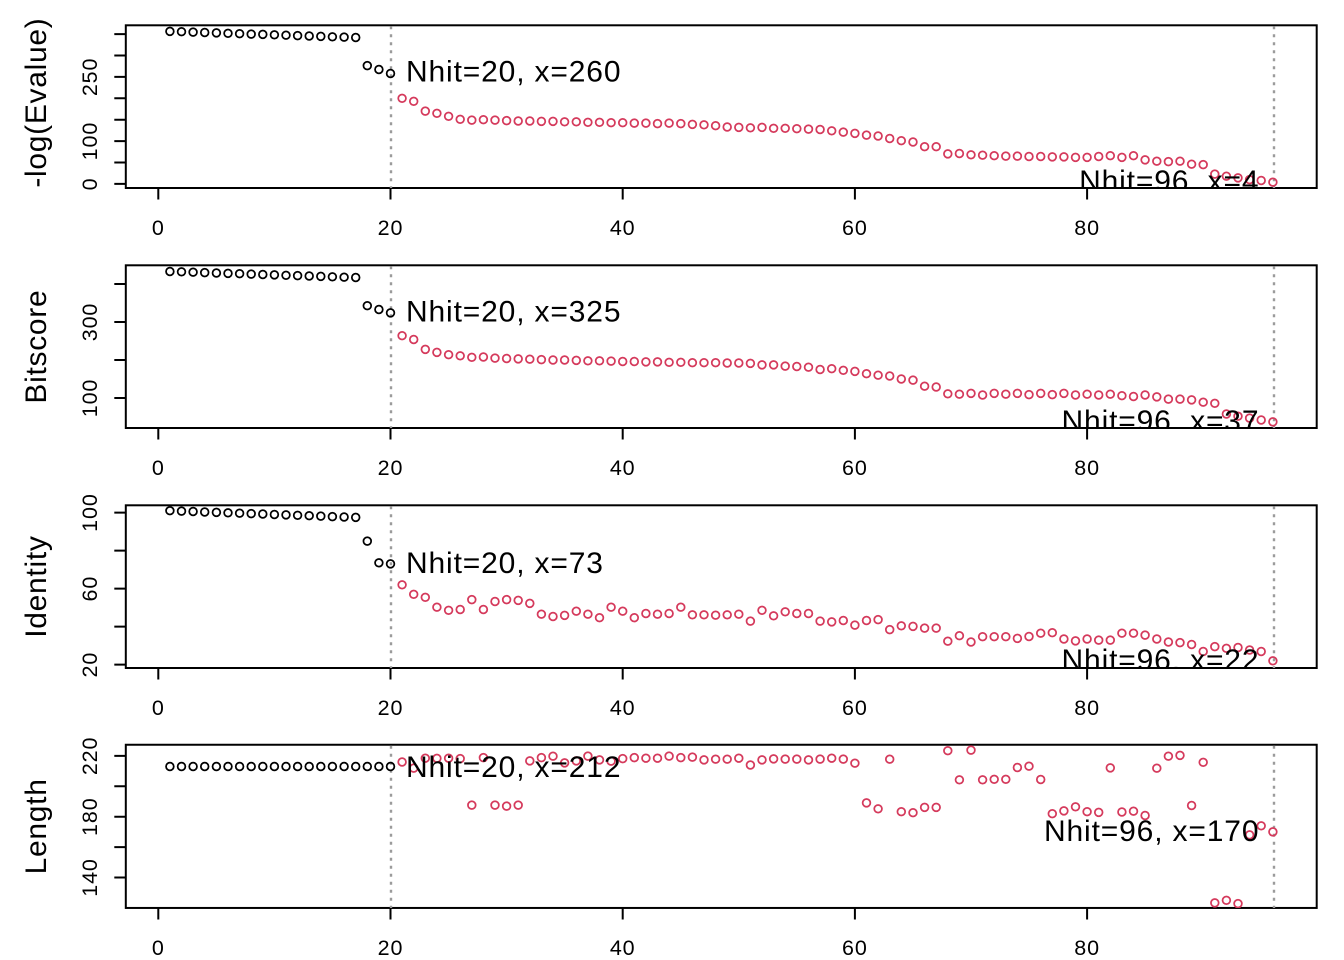 This screenshot has width=1344, height=960. I want to click on svg-text: 300, so click(90, 322).